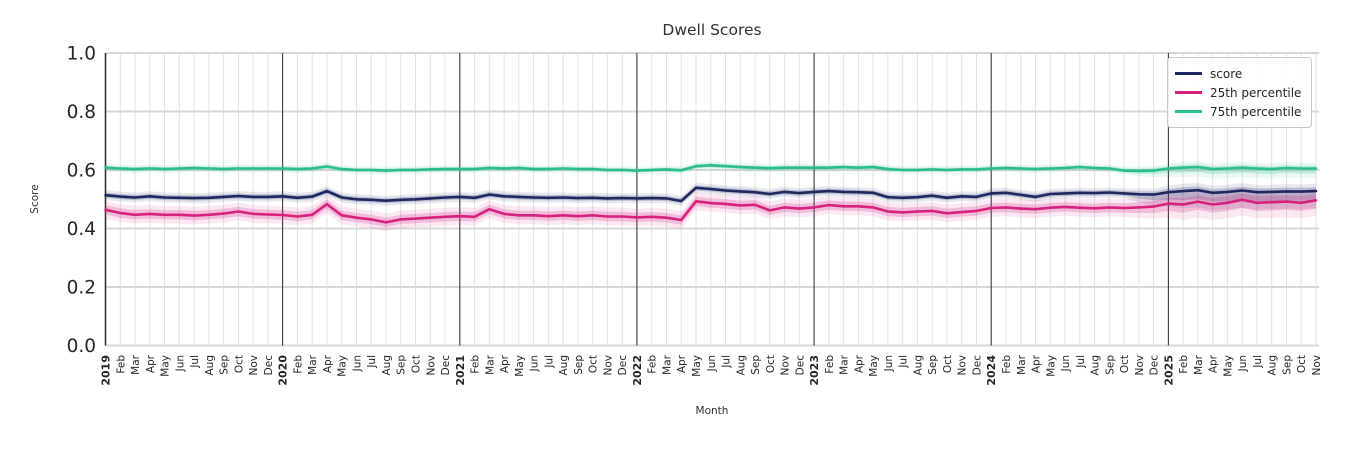 The width and height of the screenshot is (1350, 450). I want to click on svg-text: 0.0, so click(81, 346).